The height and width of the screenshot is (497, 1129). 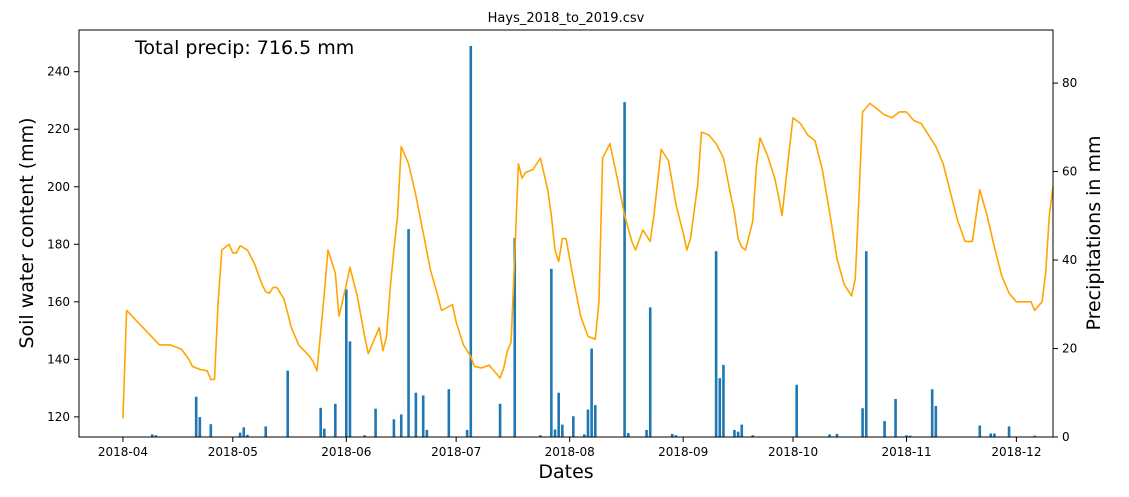 I want to click on x-tick-label: 2018-07, so click(x=456, y=452).